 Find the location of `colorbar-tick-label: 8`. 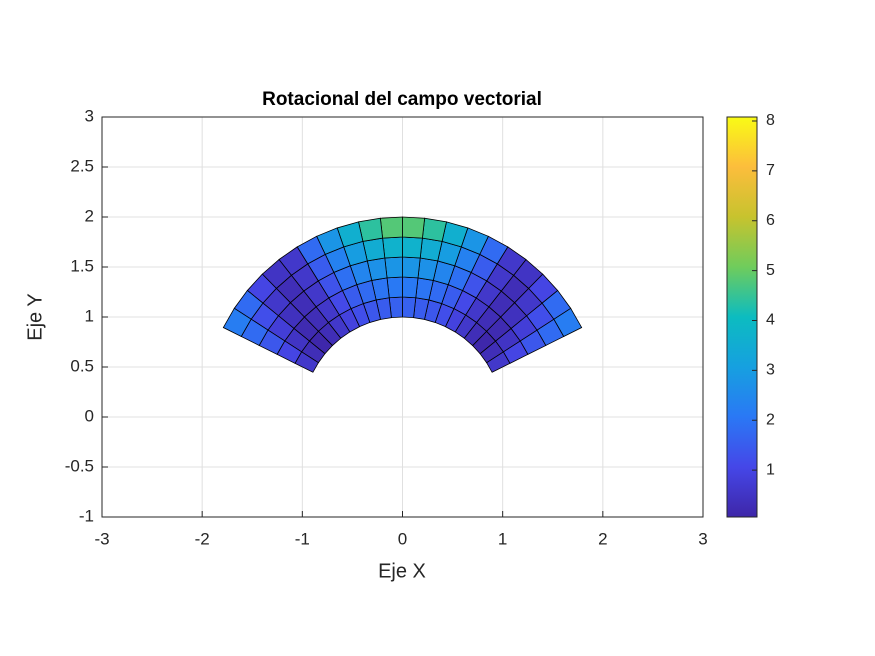

colorbar-tick-label: 8 is located at coordinates (770, 120).